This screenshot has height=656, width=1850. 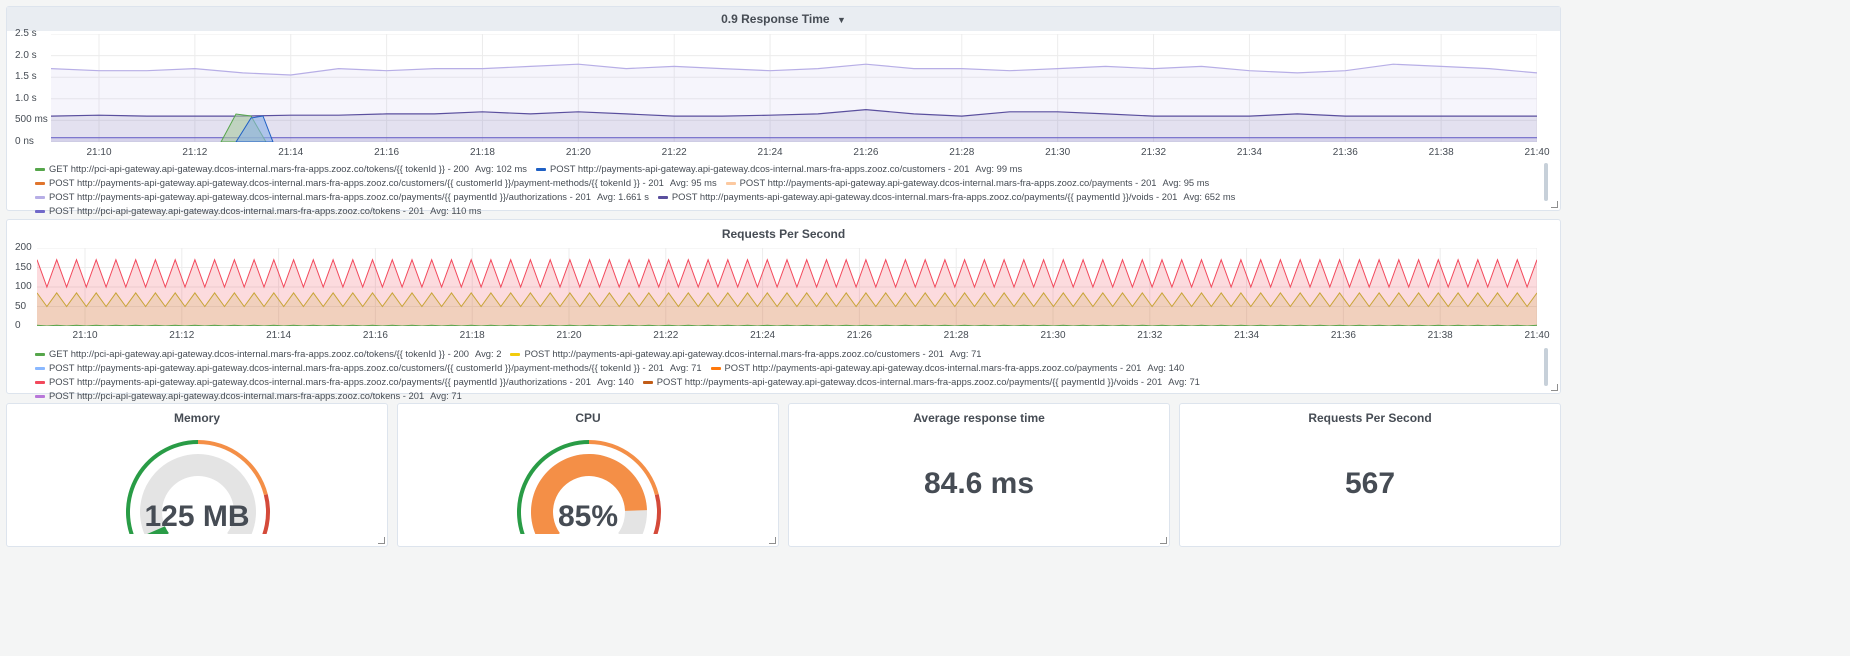 What do you see at coordinates (956, 335) in the screenshot?
I see `x-tick-label: 21:28` at bounding box center [956, 335].